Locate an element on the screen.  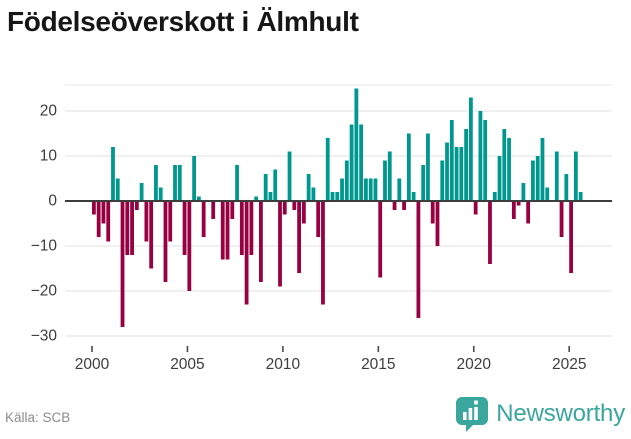
bar-2020-q1 is located at coordinates (475, 208).